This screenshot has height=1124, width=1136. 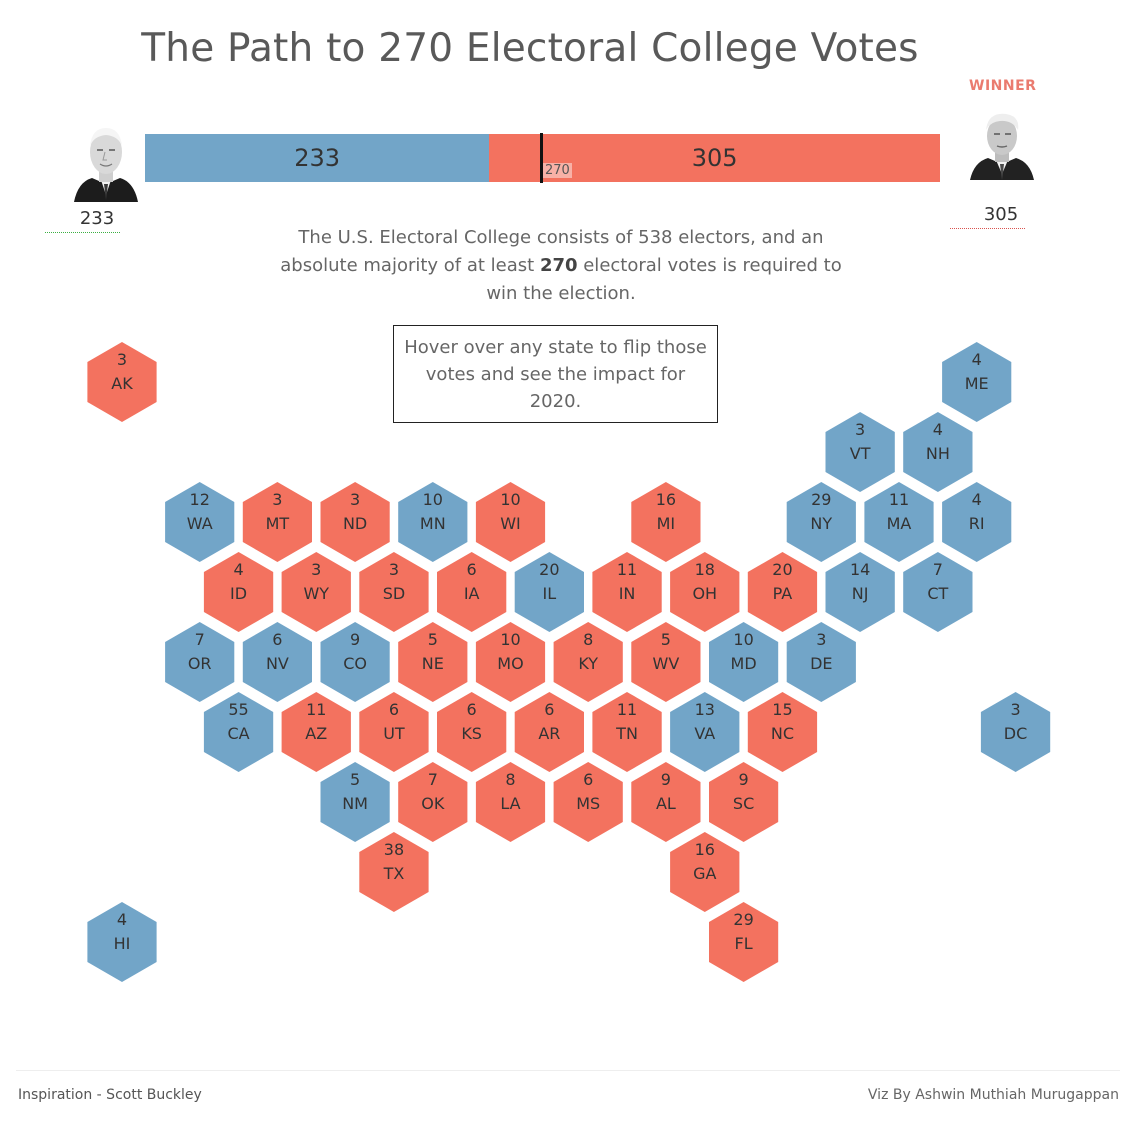 I want to click on state-hex-in: 11 IN, so click(x=627, y=592).